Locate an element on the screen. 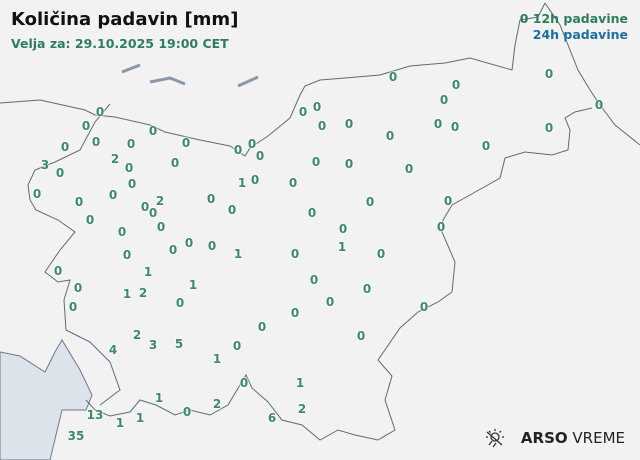  valid-time: Velja za: 29.10.2025 19:00 CET is located at coordinates (120, 43).